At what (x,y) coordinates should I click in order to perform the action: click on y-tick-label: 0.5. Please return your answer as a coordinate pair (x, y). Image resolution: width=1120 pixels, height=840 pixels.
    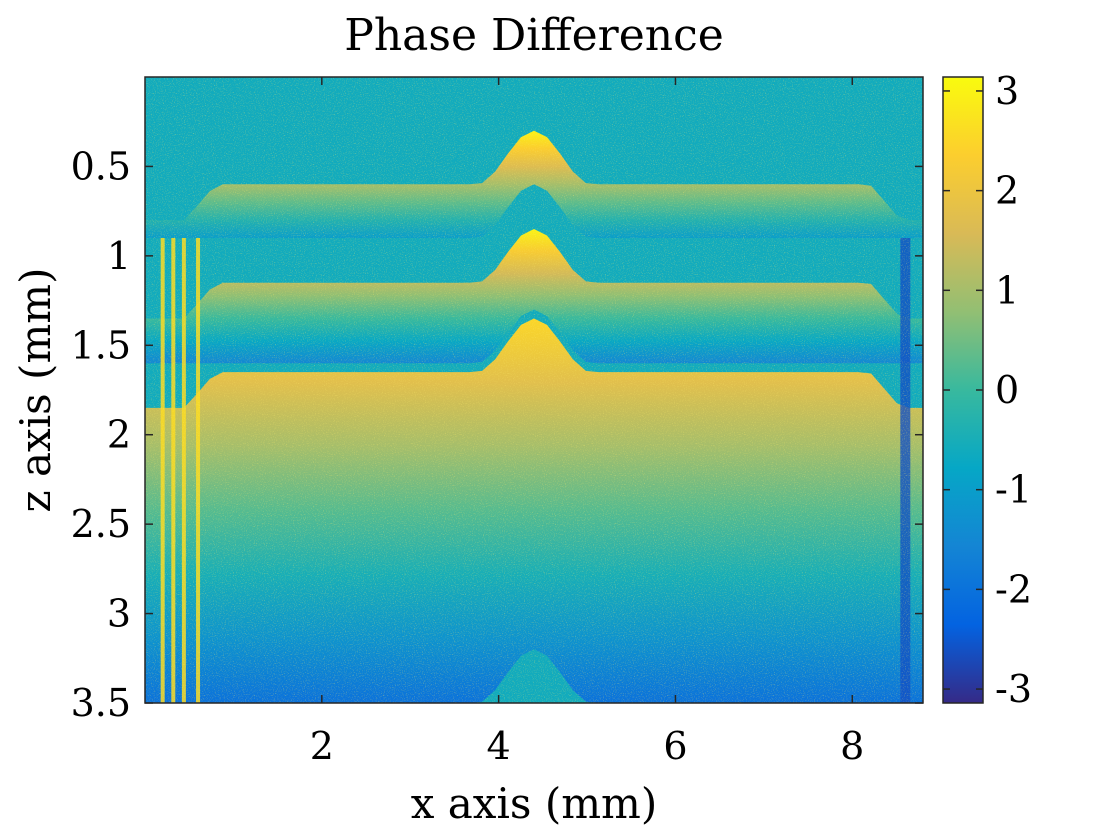
    Looking at the image, I should click on (101, 166).